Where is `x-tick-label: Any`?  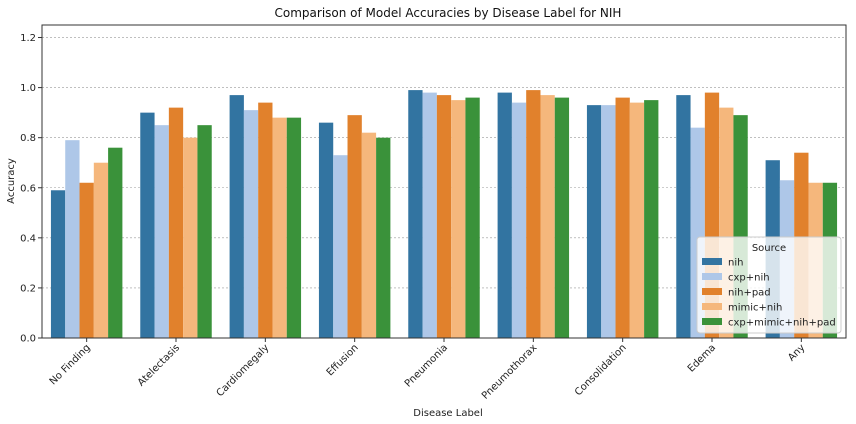
x-tick-label: Any is located at coordinates (796, 352).